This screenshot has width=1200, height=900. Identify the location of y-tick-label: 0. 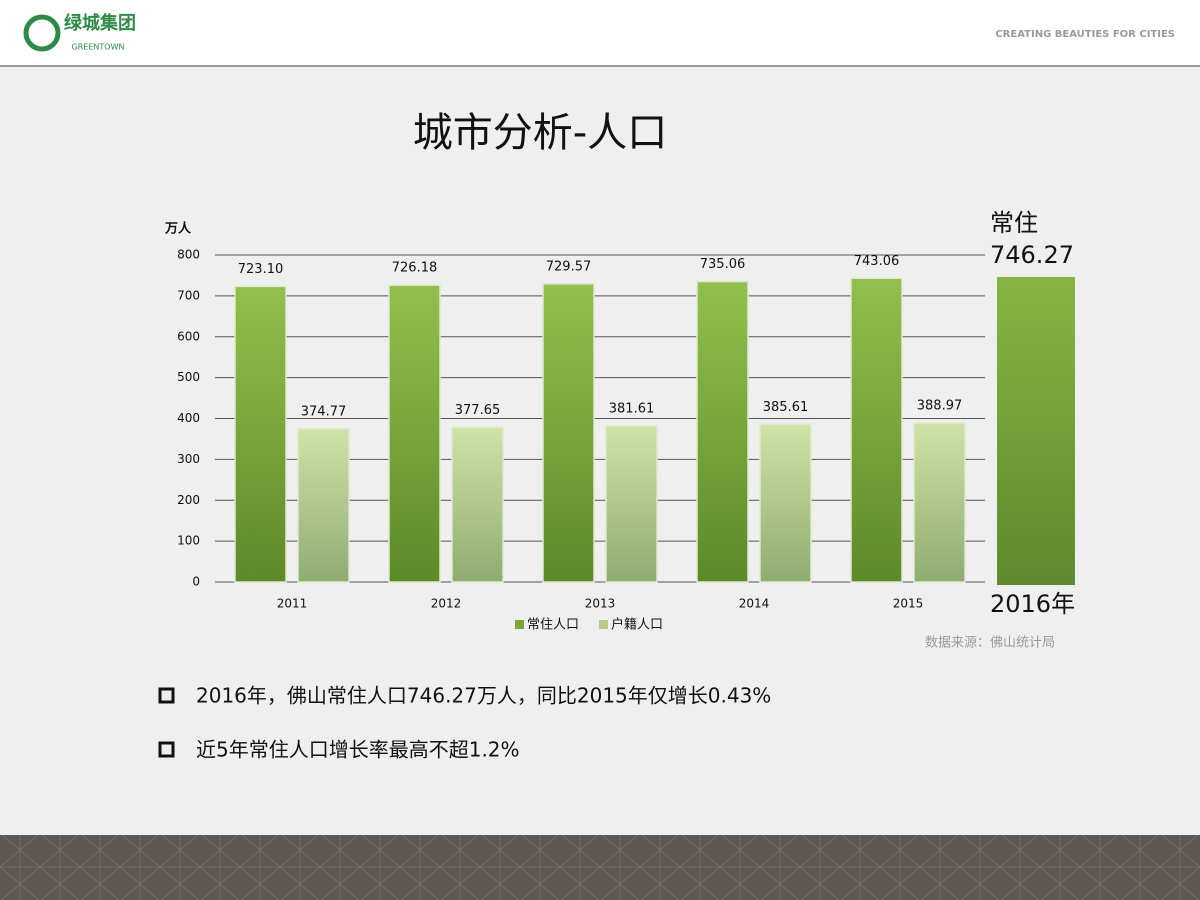
(196, 582).